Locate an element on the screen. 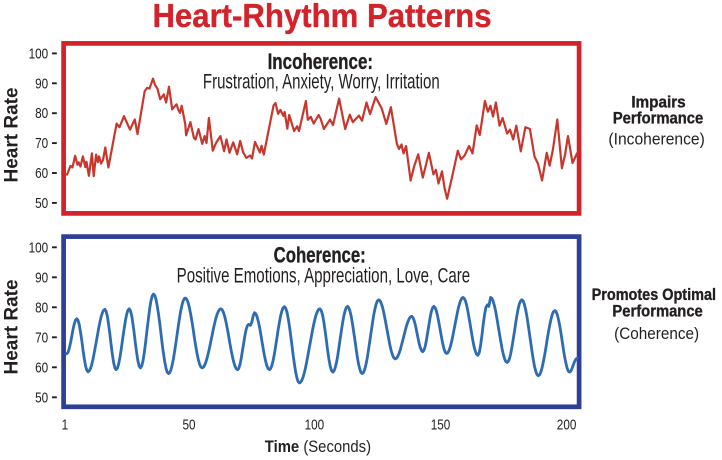  svg-text: Promotes Optimal is located at coordinates (654, 295).